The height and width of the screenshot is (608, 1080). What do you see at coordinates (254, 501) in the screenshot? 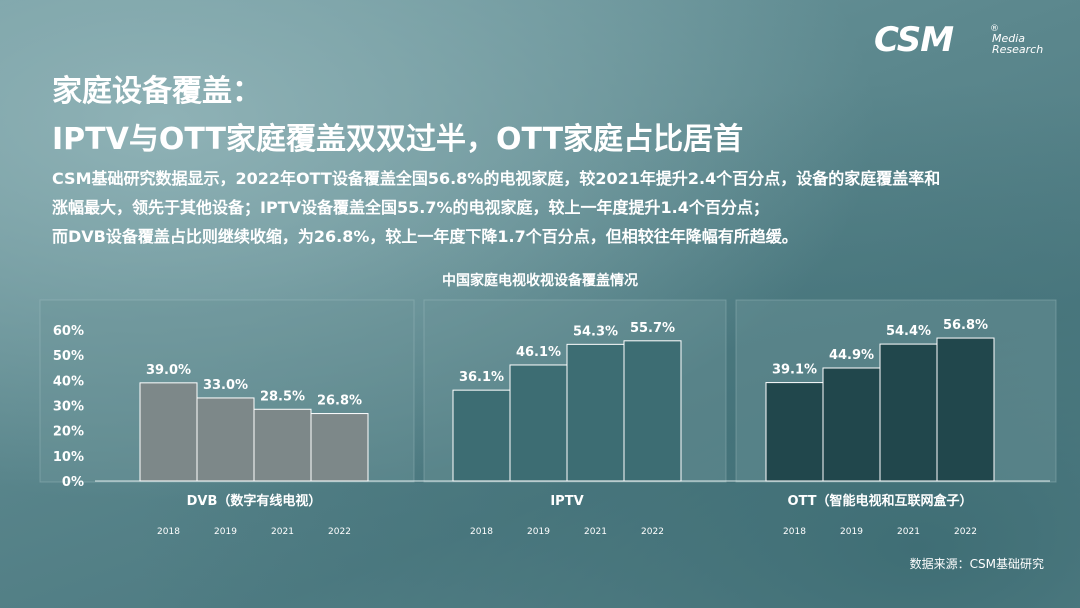
I see `group-label: DVB（数字有线电视）` at bounding box center [254, 501].